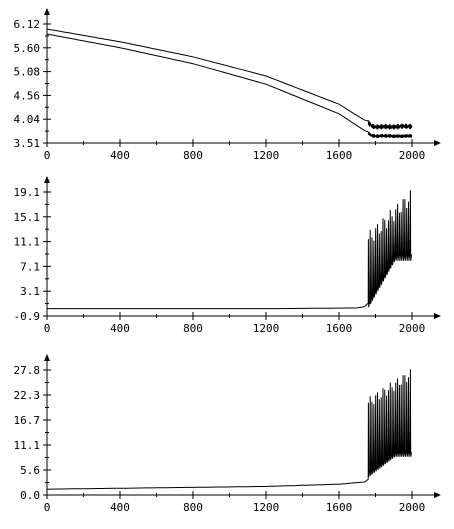 The image size is (454, 529). I want to click on y-tick-label: 5.6, so click(30, 470).